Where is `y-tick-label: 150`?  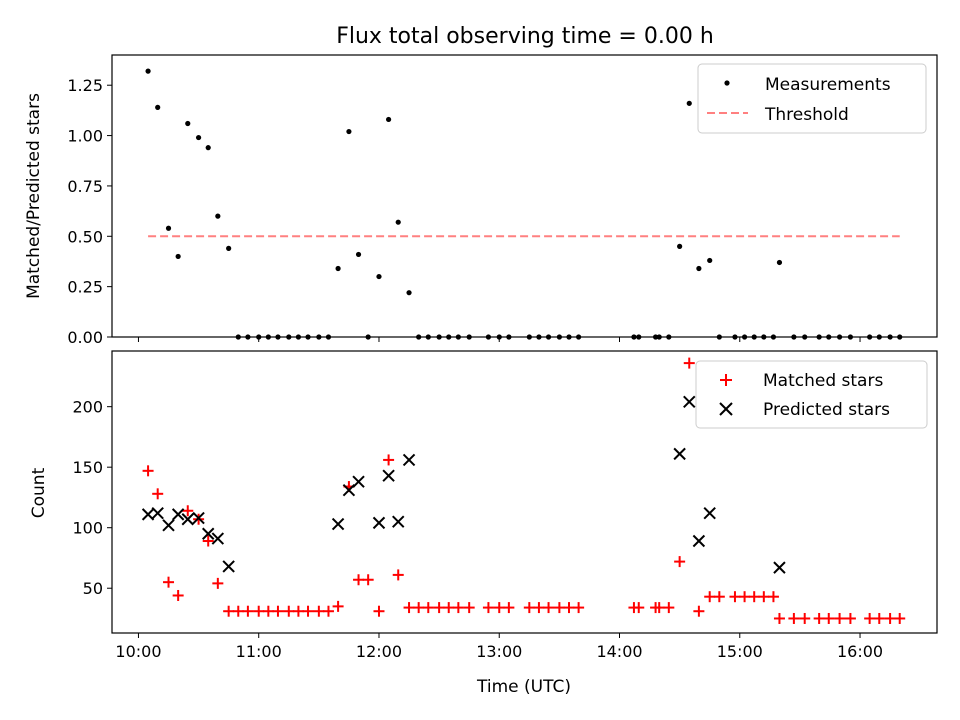
y-tick-label: 150 is located at coordinates (87, 467).